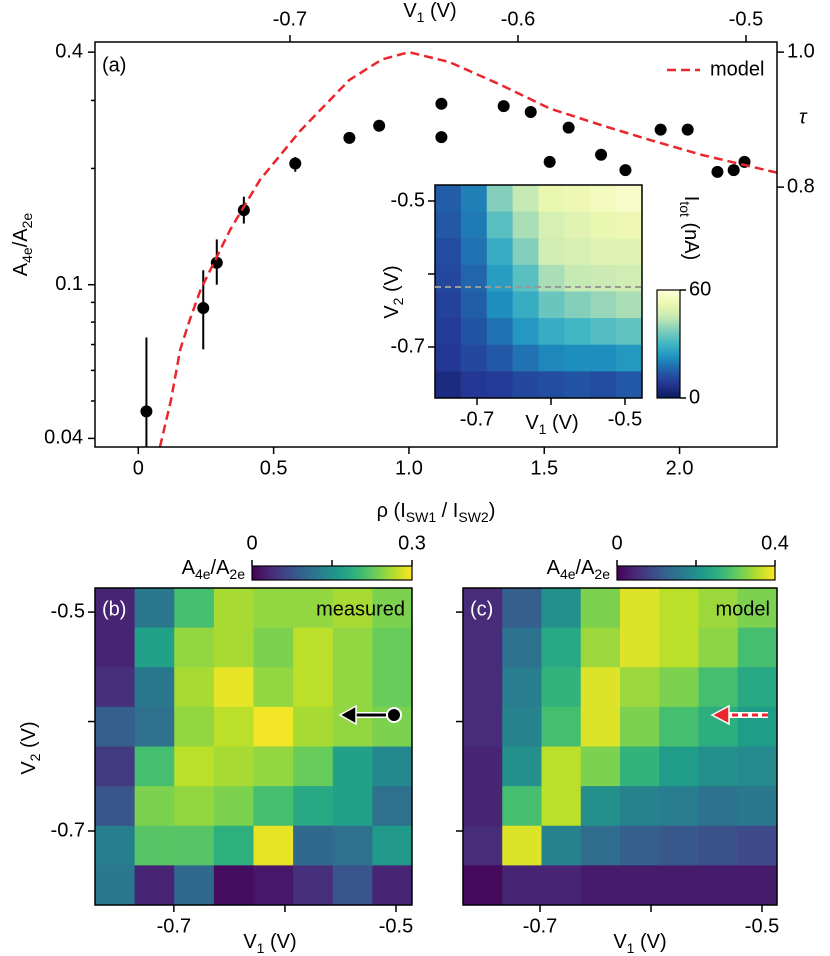  What do you see at coordinates (685, 209) in the screenshot?
I see `colorbar-label-part: tot` at bounding box center [685, 209].